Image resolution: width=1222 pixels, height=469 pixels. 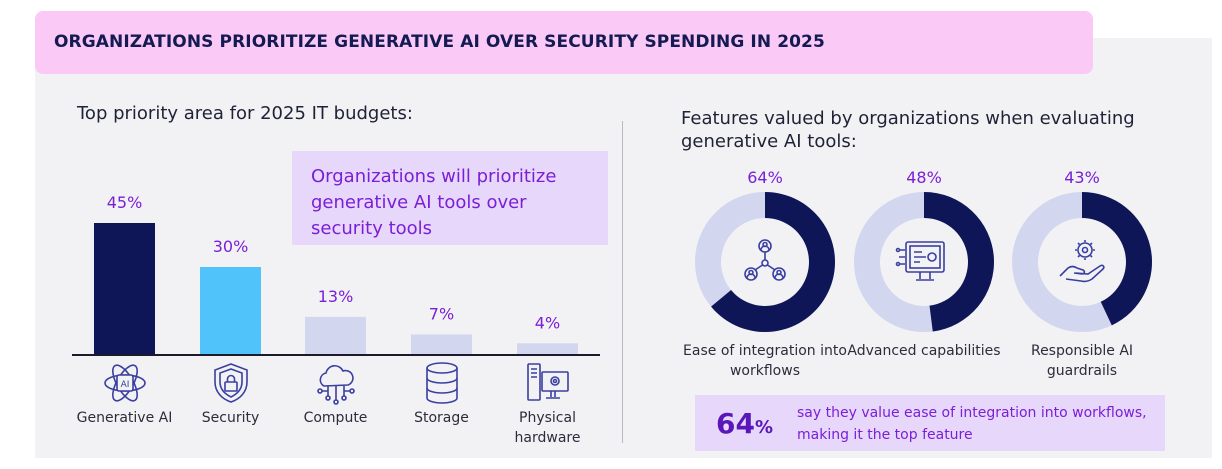 I want to click on donut-value-label: 64%, so click(x=765, y=177).